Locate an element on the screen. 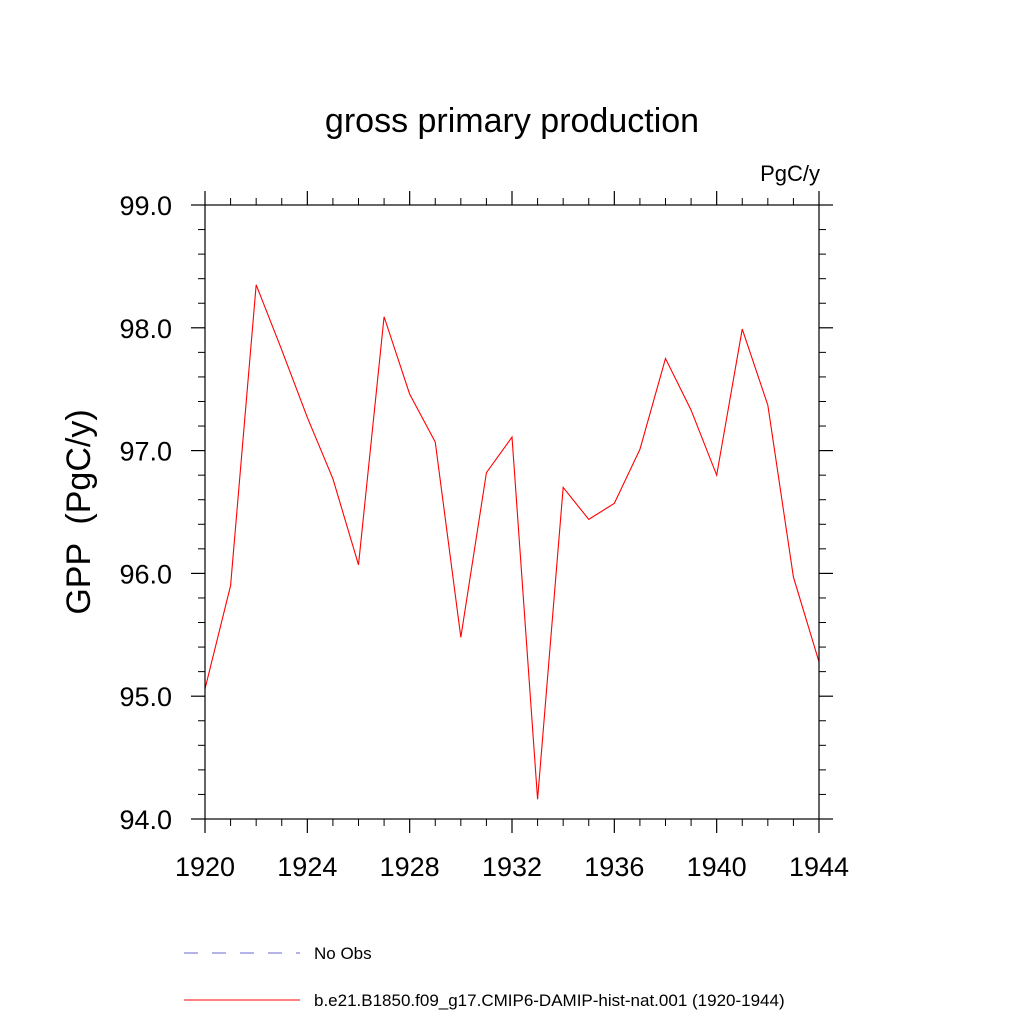 The image size is (1024, 1024). y-axis-label: GPP (PgC/y) is located at coordinates (79, 511).